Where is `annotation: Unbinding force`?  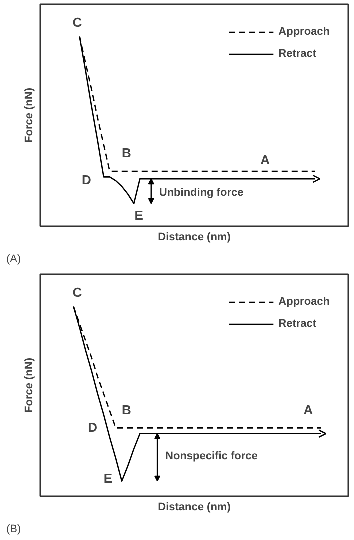 annotation: Unbinding force is located at coordinates (201, 193).